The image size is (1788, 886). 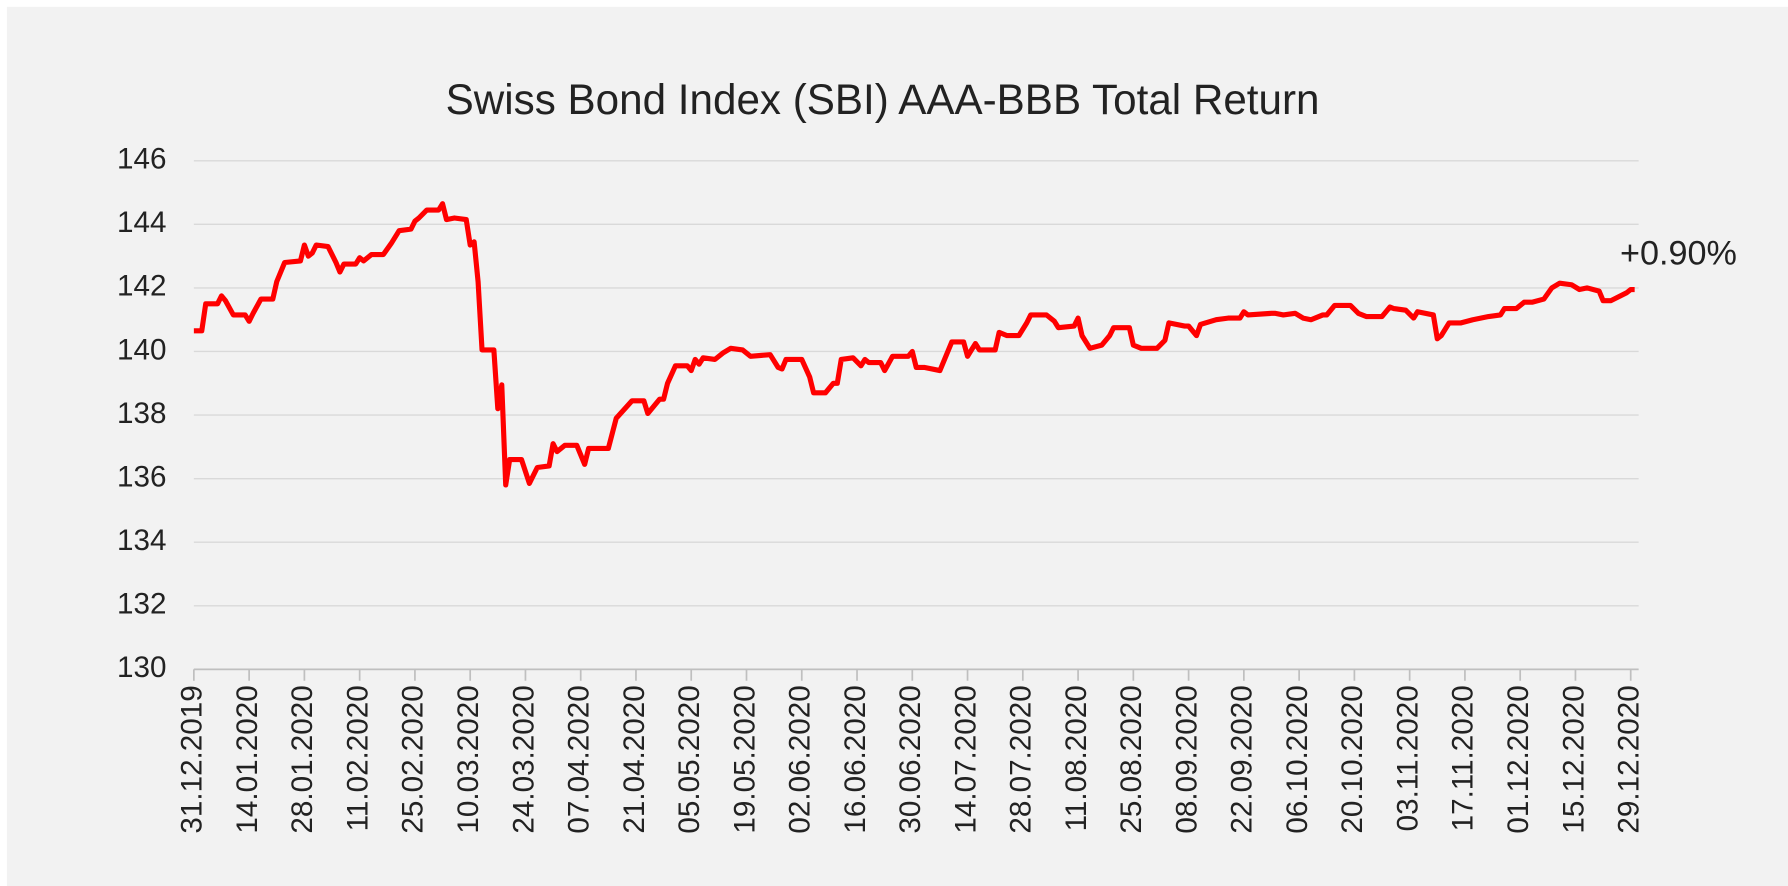 I want to click on y-tick-label: 134, so click(x=141, y=540).